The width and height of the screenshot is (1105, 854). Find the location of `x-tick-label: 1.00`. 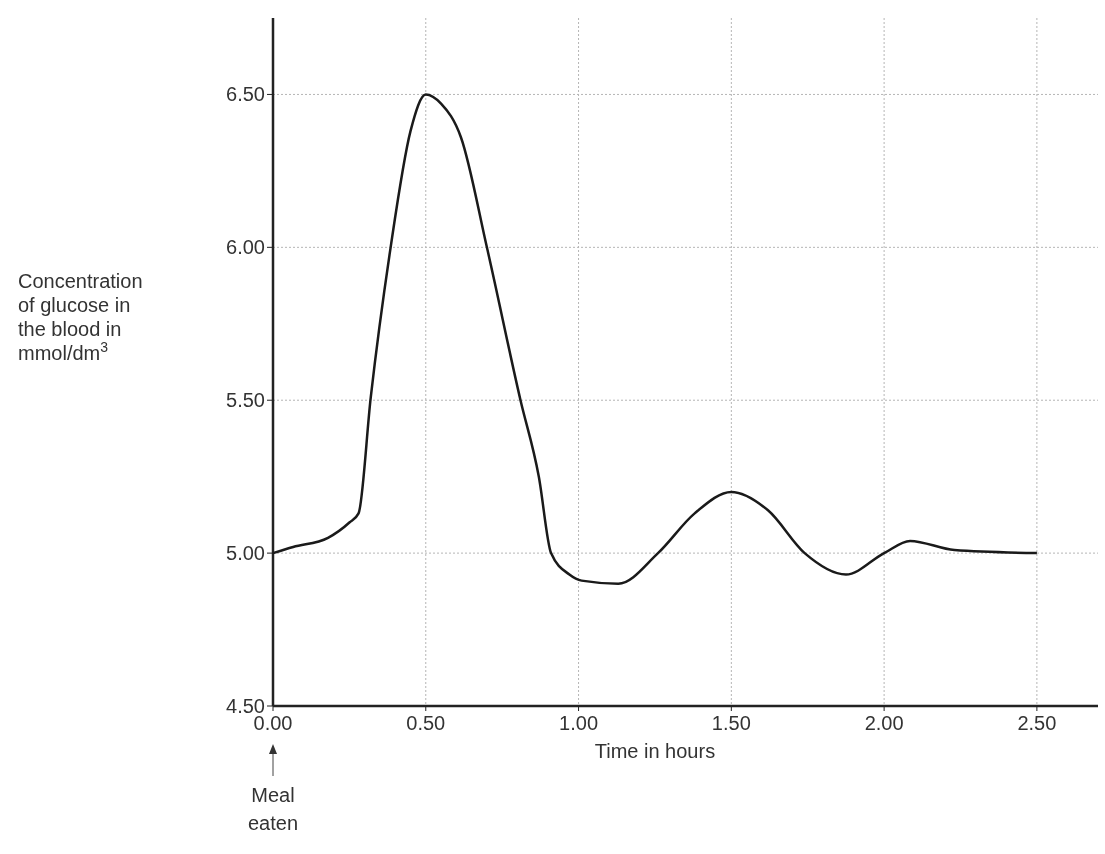

x-tick-label: 1.00 is located at coordinates (579, 723).